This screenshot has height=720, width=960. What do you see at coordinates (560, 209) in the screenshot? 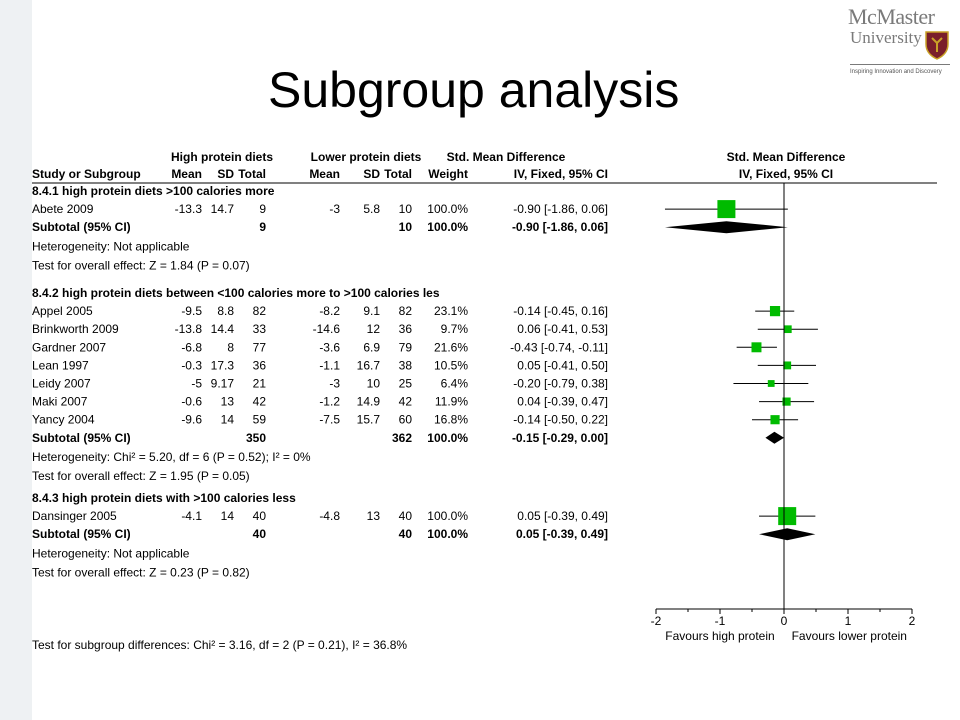
I see `study-ci-text: -0.90 [-1.86, 0.06]` at bounding box center [560, 209].